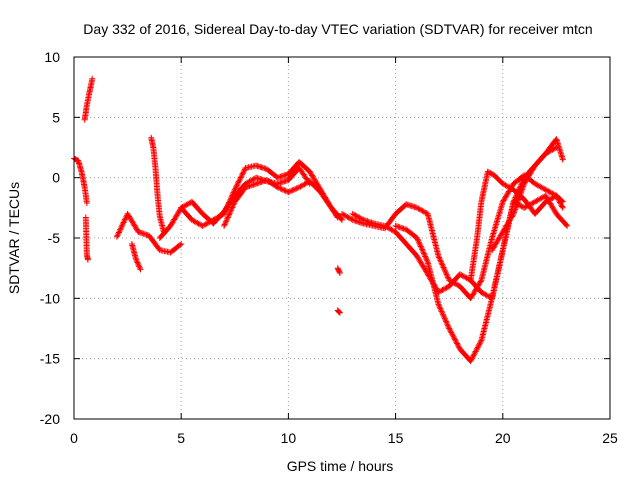 The height and width of the screenshot is (480, 640). What do you see at coordinates (56, 178) in the screenshot?
I see `y-tick-label: 0` at bounding box center [56, 178].